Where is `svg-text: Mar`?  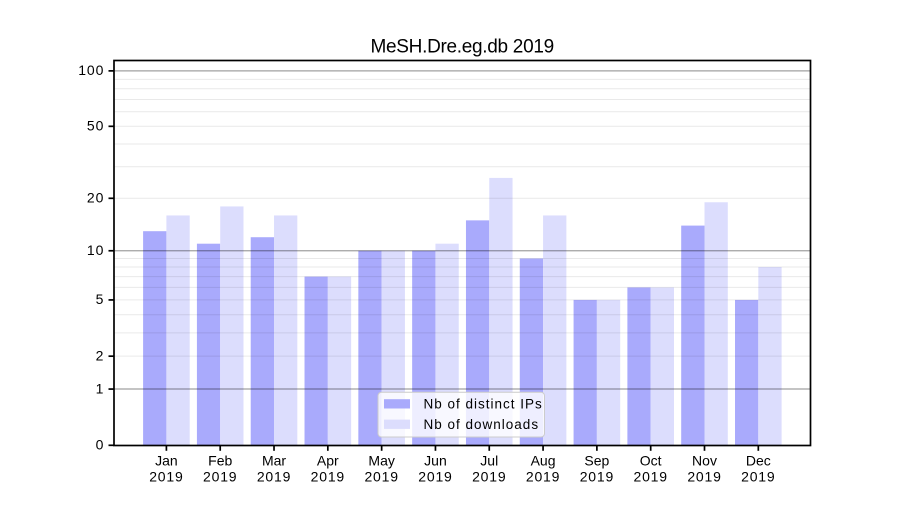 svg-text: Mar is located at coordinates (274, 461).